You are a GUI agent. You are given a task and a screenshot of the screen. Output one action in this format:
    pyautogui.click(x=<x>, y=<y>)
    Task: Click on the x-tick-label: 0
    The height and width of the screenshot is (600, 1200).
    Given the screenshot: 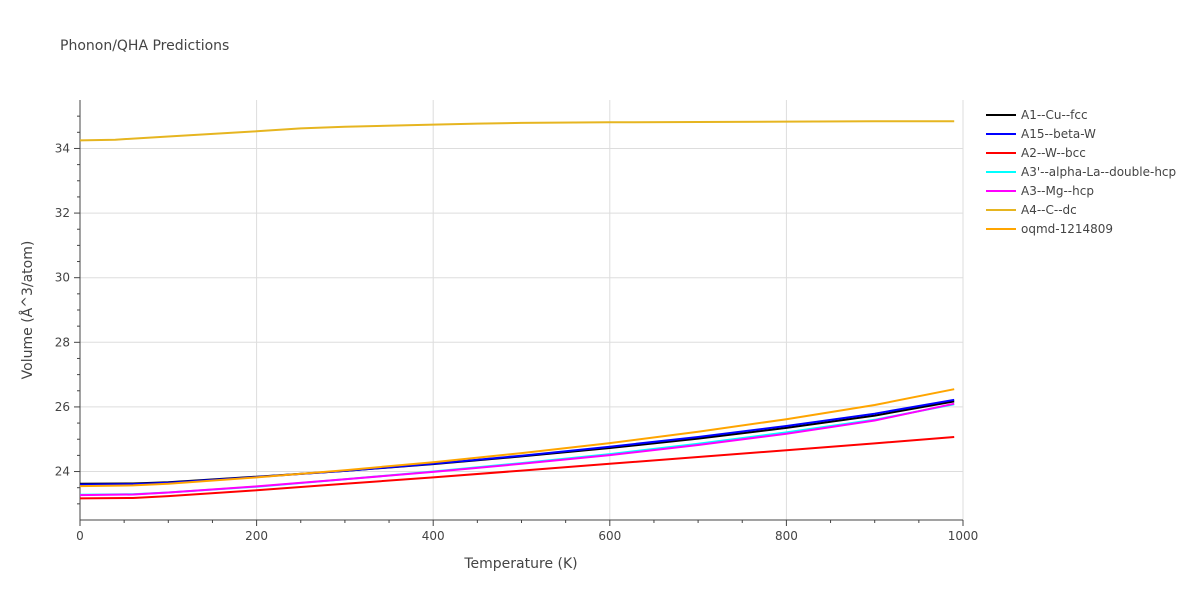 What is the action you would take?
    pyautogui.click(x=80, y=536)
    